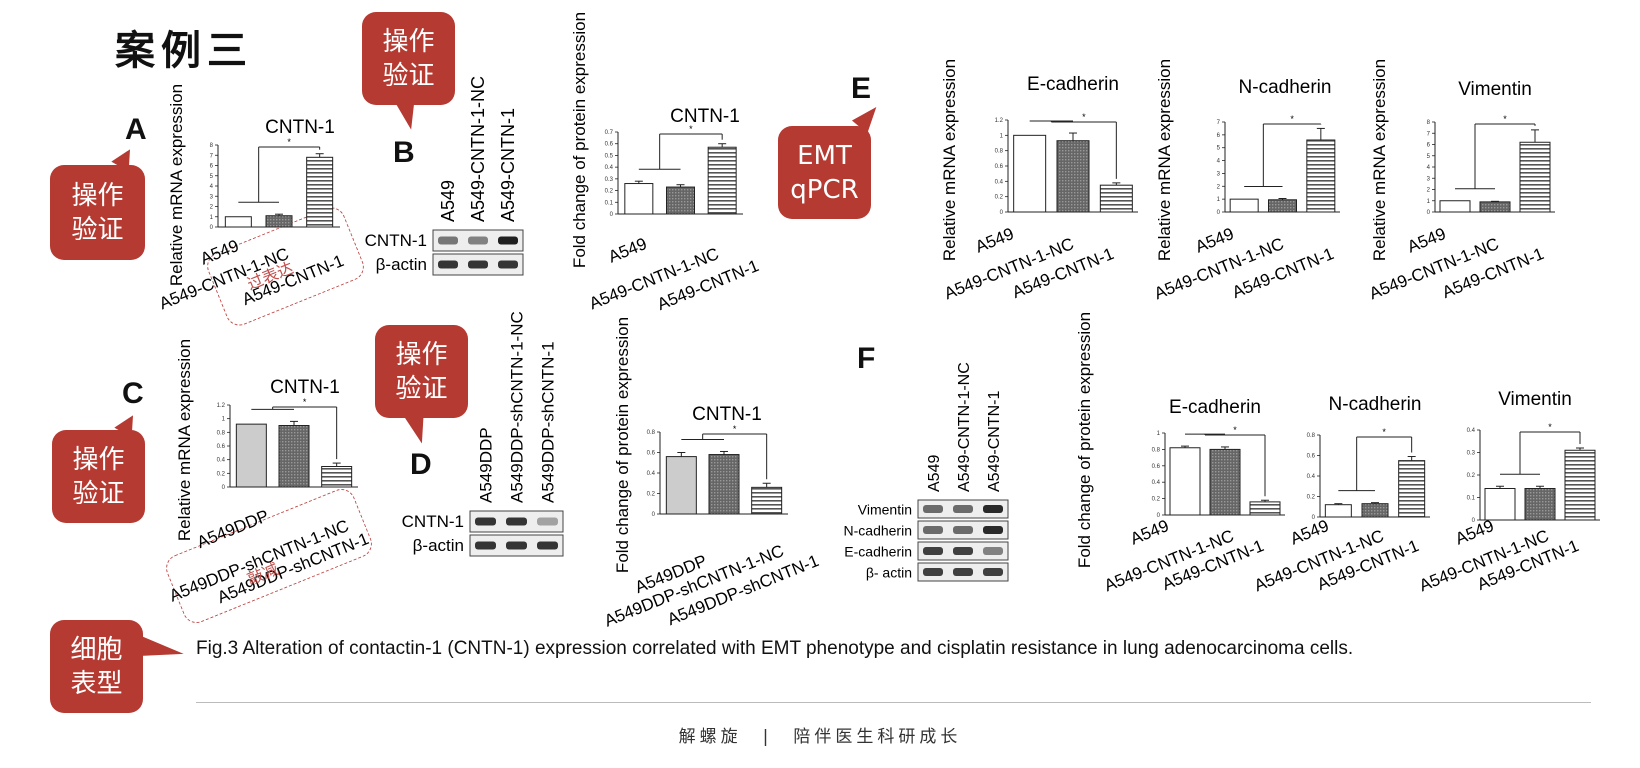 This screenshot has height=768, width=1640. Describe the element at coordinates (1185, 481) in the screenshot. I see `bar-a549` at that location.